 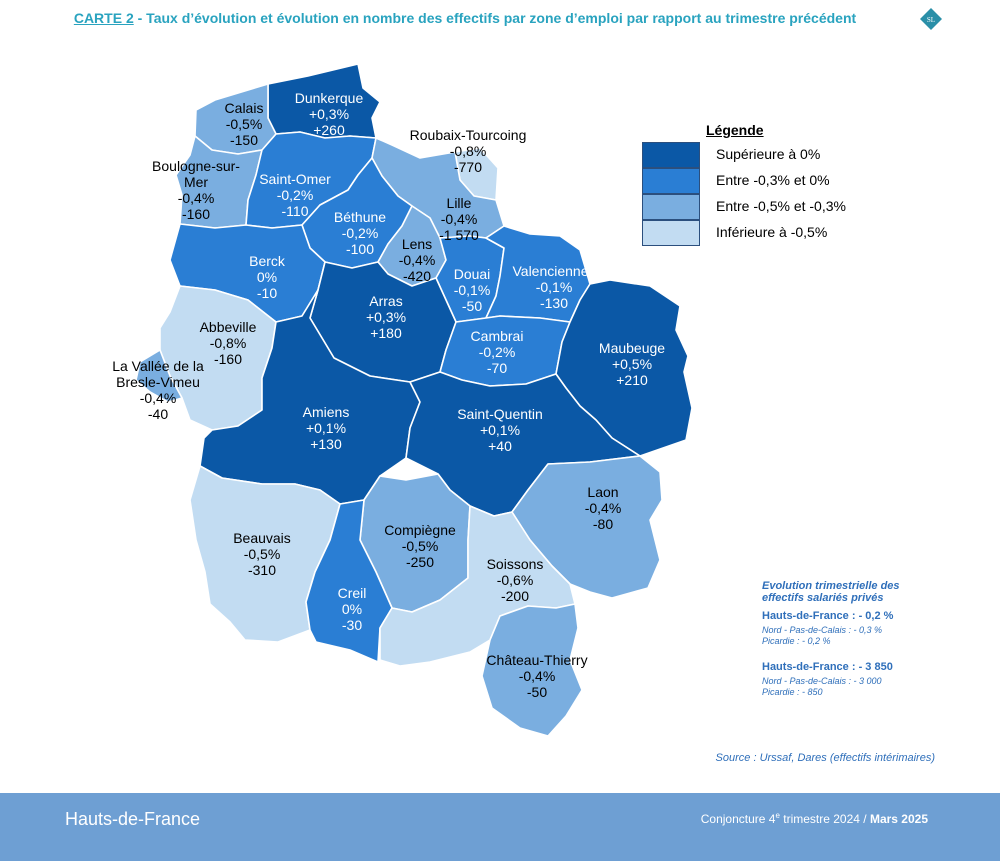 I want to click on label-abbeville: Abbeville -0,8% -160, so click(x=228, y=343).